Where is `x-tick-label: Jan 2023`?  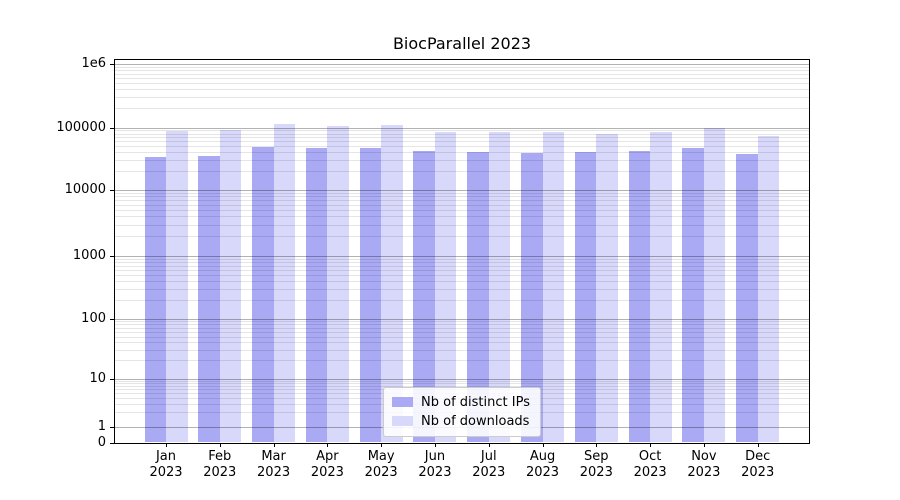 x-tick-label: Jan 2023 is located at coordinates (166, 464).